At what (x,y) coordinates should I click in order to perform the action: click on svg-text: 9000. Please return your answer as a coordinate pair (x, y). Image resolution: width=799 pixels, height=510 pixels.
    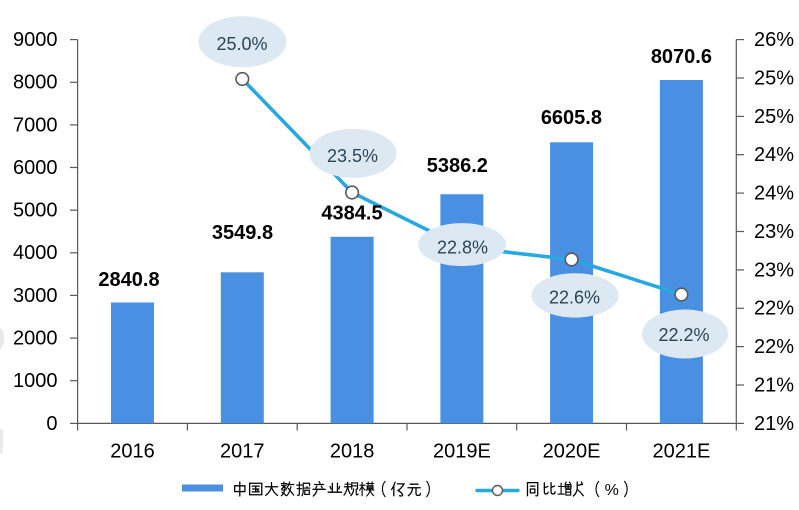
    Looking at the image, I should click on (35, 40).